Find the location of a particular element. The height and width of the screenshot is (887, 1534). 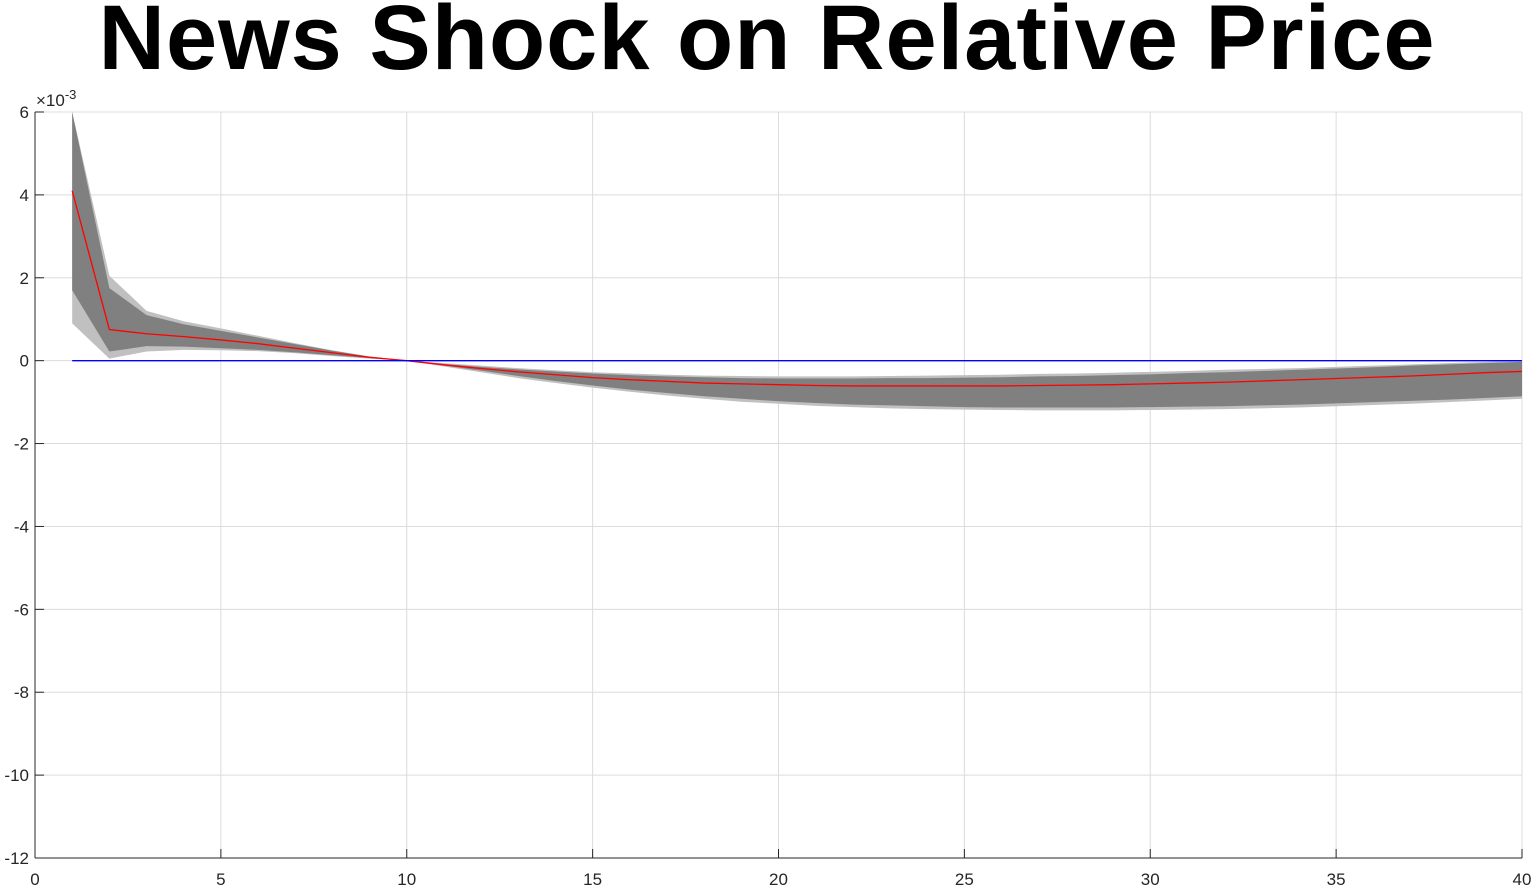

y-tick-label: -2 is located at coordinates (21, 444).